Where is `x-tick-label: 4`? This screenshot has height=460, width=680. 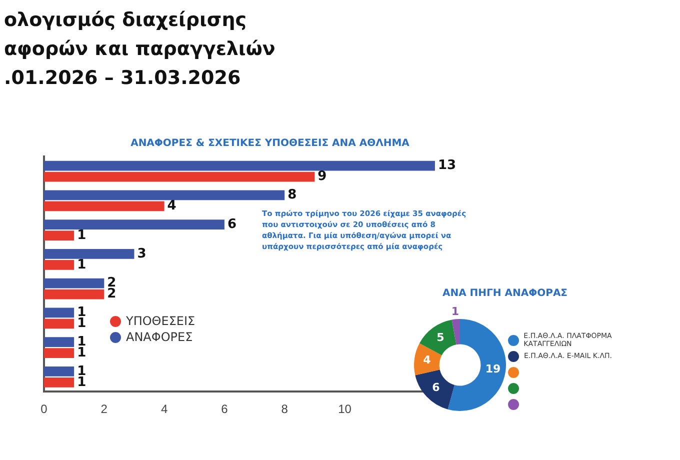 x-tick-label: 4 is located at coordinates (164, 409).